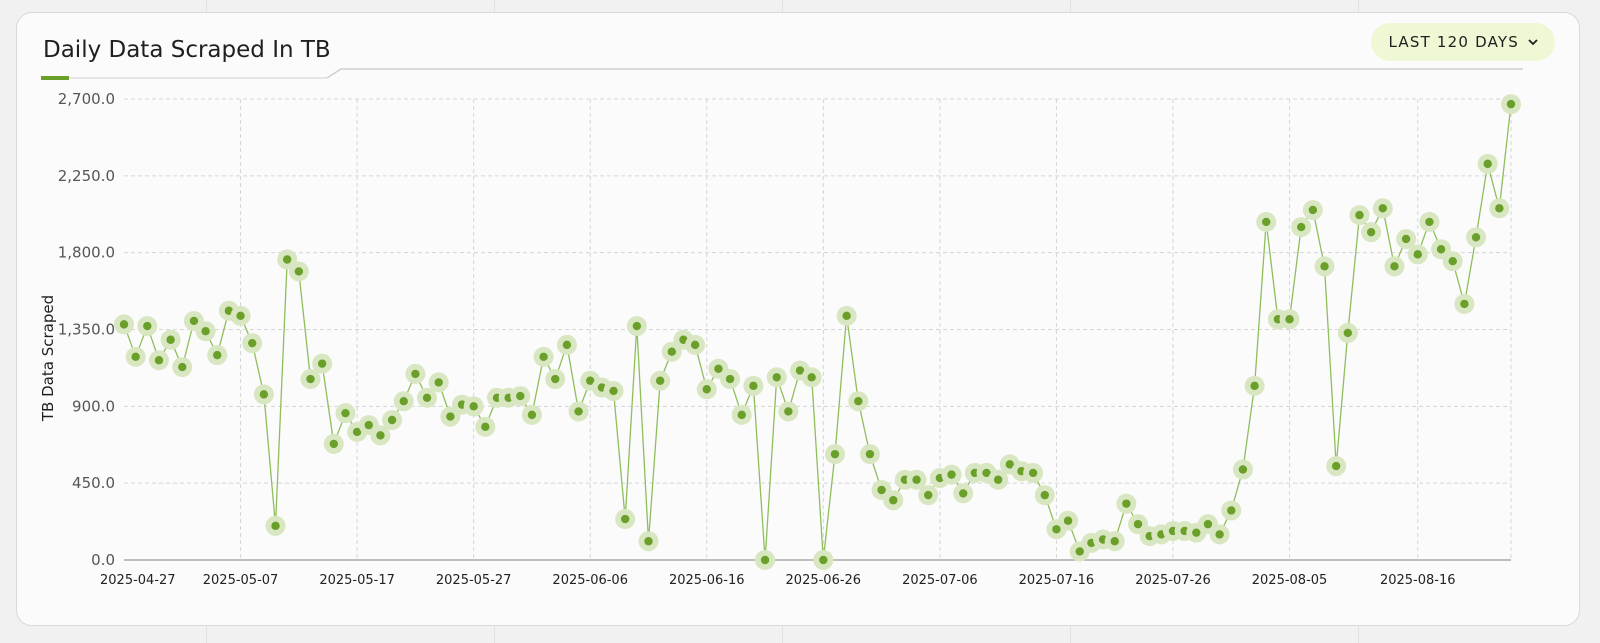 The image size is (1600, 643). I want to click on x-tick-label: 2025-08-16, so click(1418, 580).